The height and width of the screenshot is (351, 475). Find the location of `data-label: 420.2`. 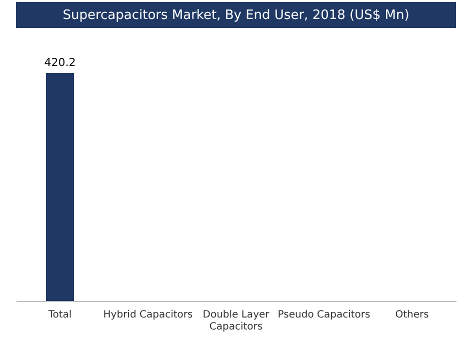

data-label: 420.2 is located at coordinates (60, 62).